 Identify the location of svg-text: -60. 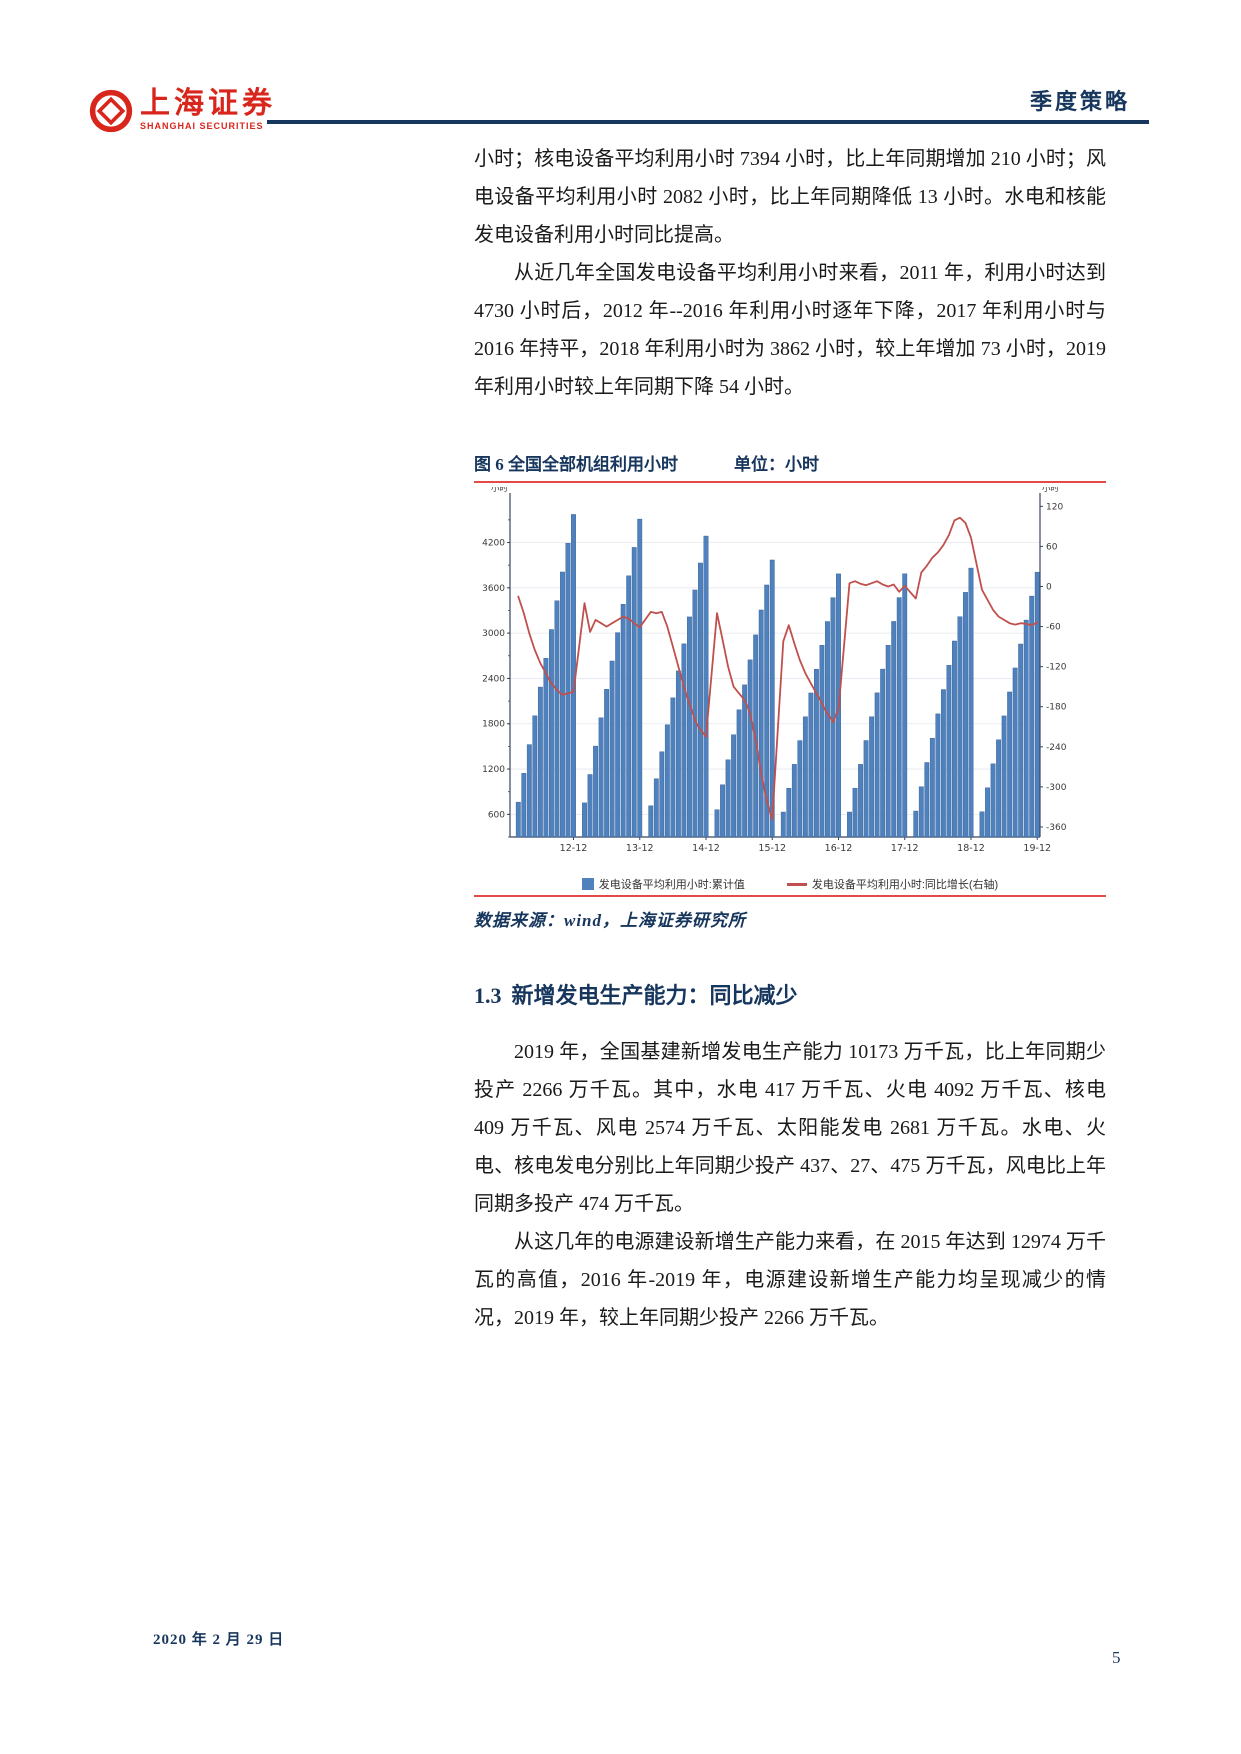
(1053, 628).